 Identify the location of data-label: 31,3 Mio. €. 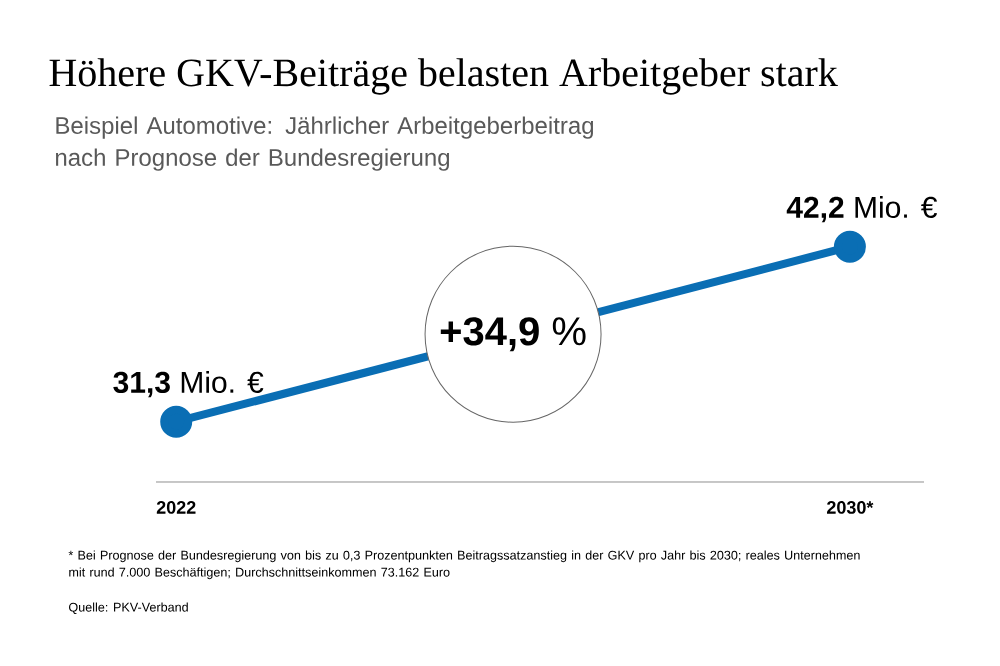
(188, 384).